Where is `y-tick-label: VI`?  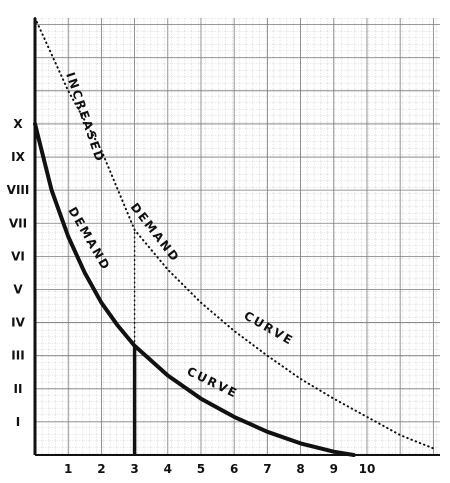 y-tick-label: VI is located at coordinates (18, 256).